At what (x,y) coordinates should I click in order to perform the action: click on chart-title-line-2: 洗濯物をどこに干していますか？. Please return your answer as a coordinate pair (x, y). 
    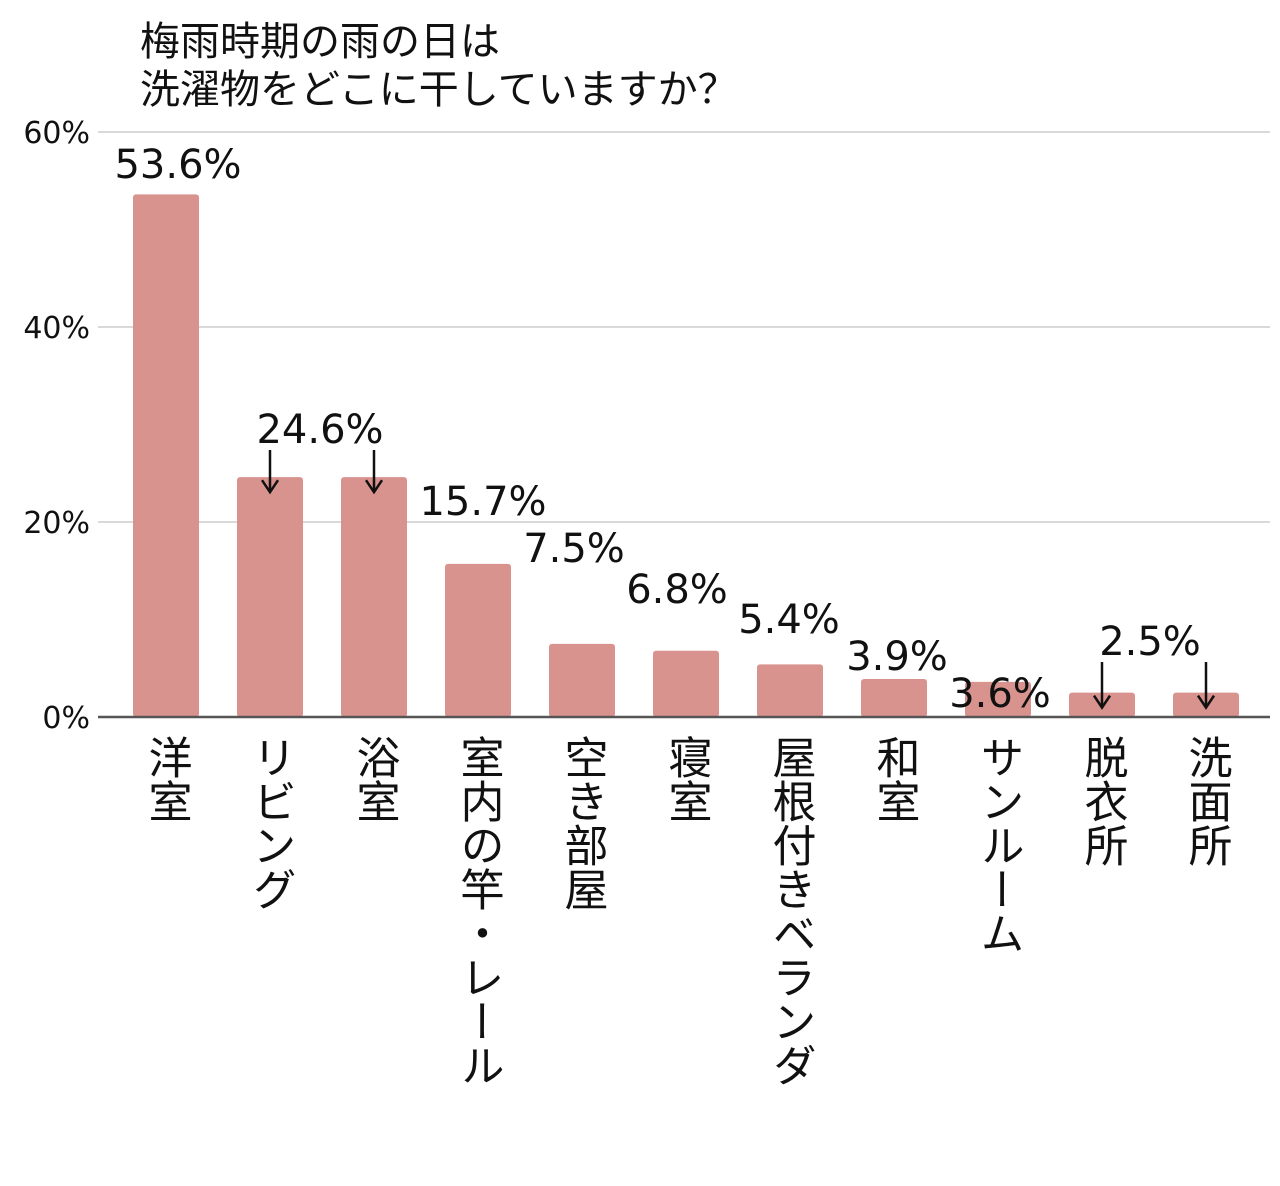
    Looking at the image, I should click on (439, 90).